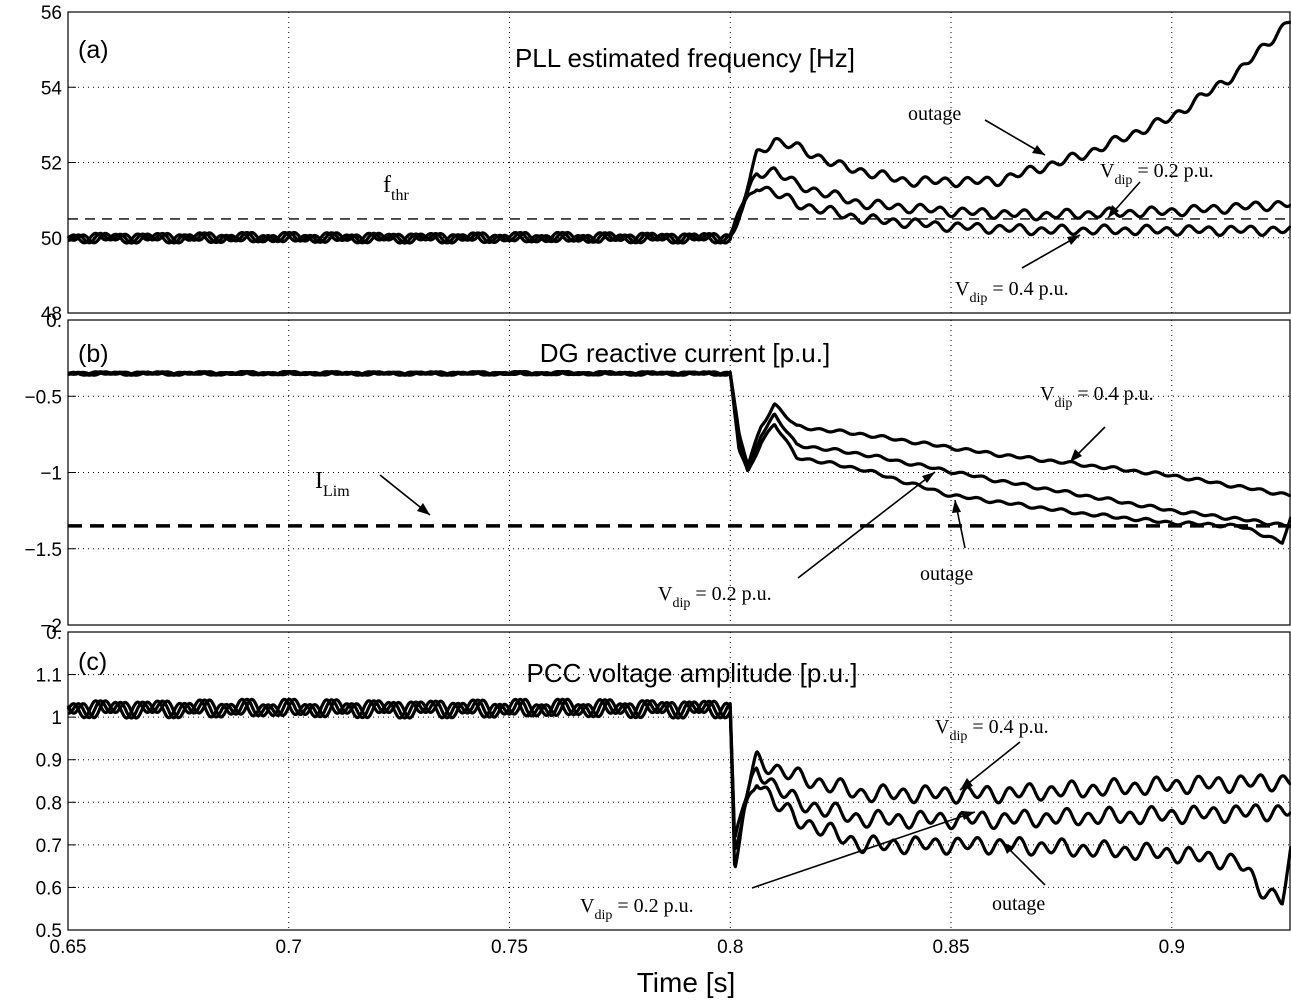  What do you see at coordinates (968, 815) in the screenshot?
I see `panel-c-vdip02-arrowhead` at bounding box center [968, 815].